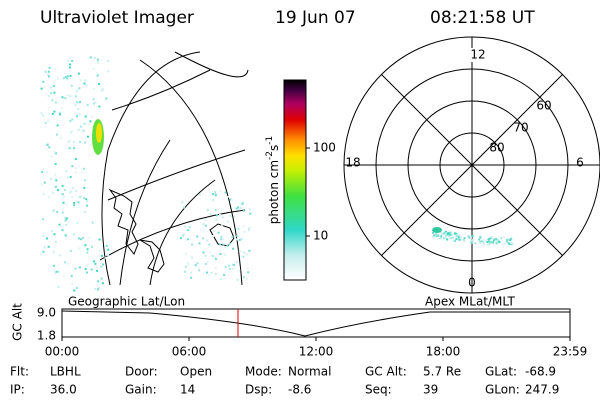 This screenshot has width=600, height=400. What do you see at coordinates (477, 55) in the screenshot?
I see `mlt-label: 12` at bounding box center [477, 55].